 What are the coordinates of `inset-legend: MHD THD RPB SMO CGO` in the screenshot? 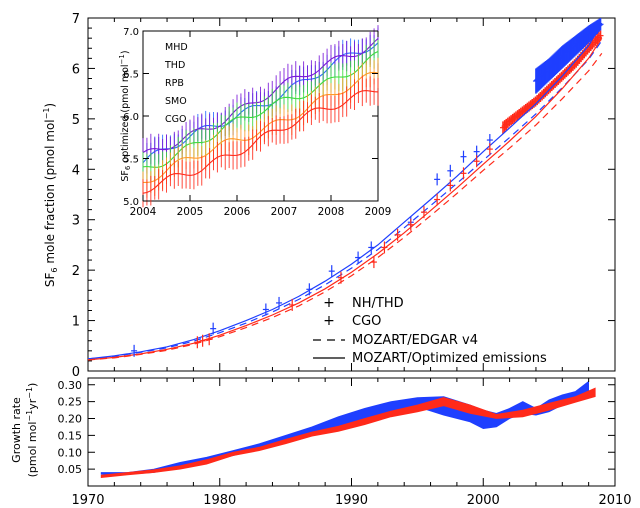 It's located at (176, 83).